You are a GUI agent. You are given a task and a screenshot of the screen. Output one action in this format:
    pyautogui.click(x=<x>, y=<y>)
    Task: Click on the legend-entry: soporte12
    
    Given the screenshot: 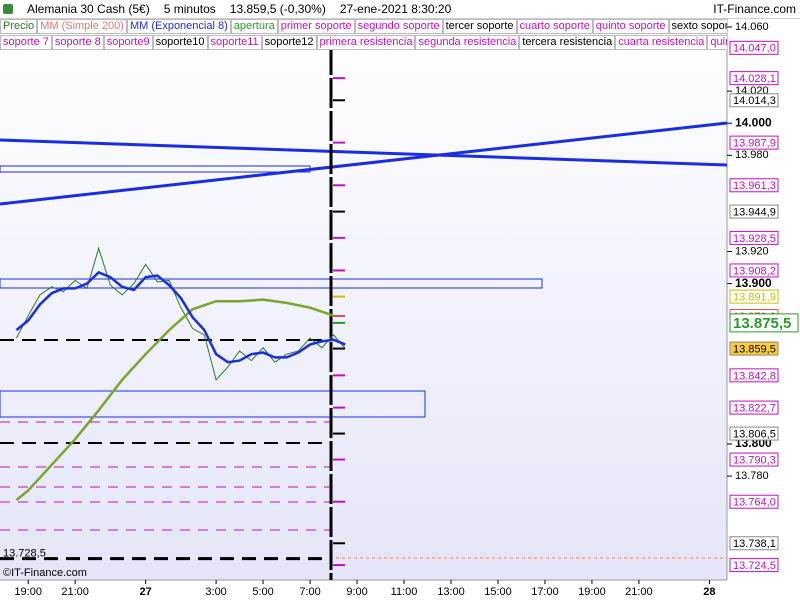 What is the action you would take?
    pyautogui.click(x=289, y=42)
    